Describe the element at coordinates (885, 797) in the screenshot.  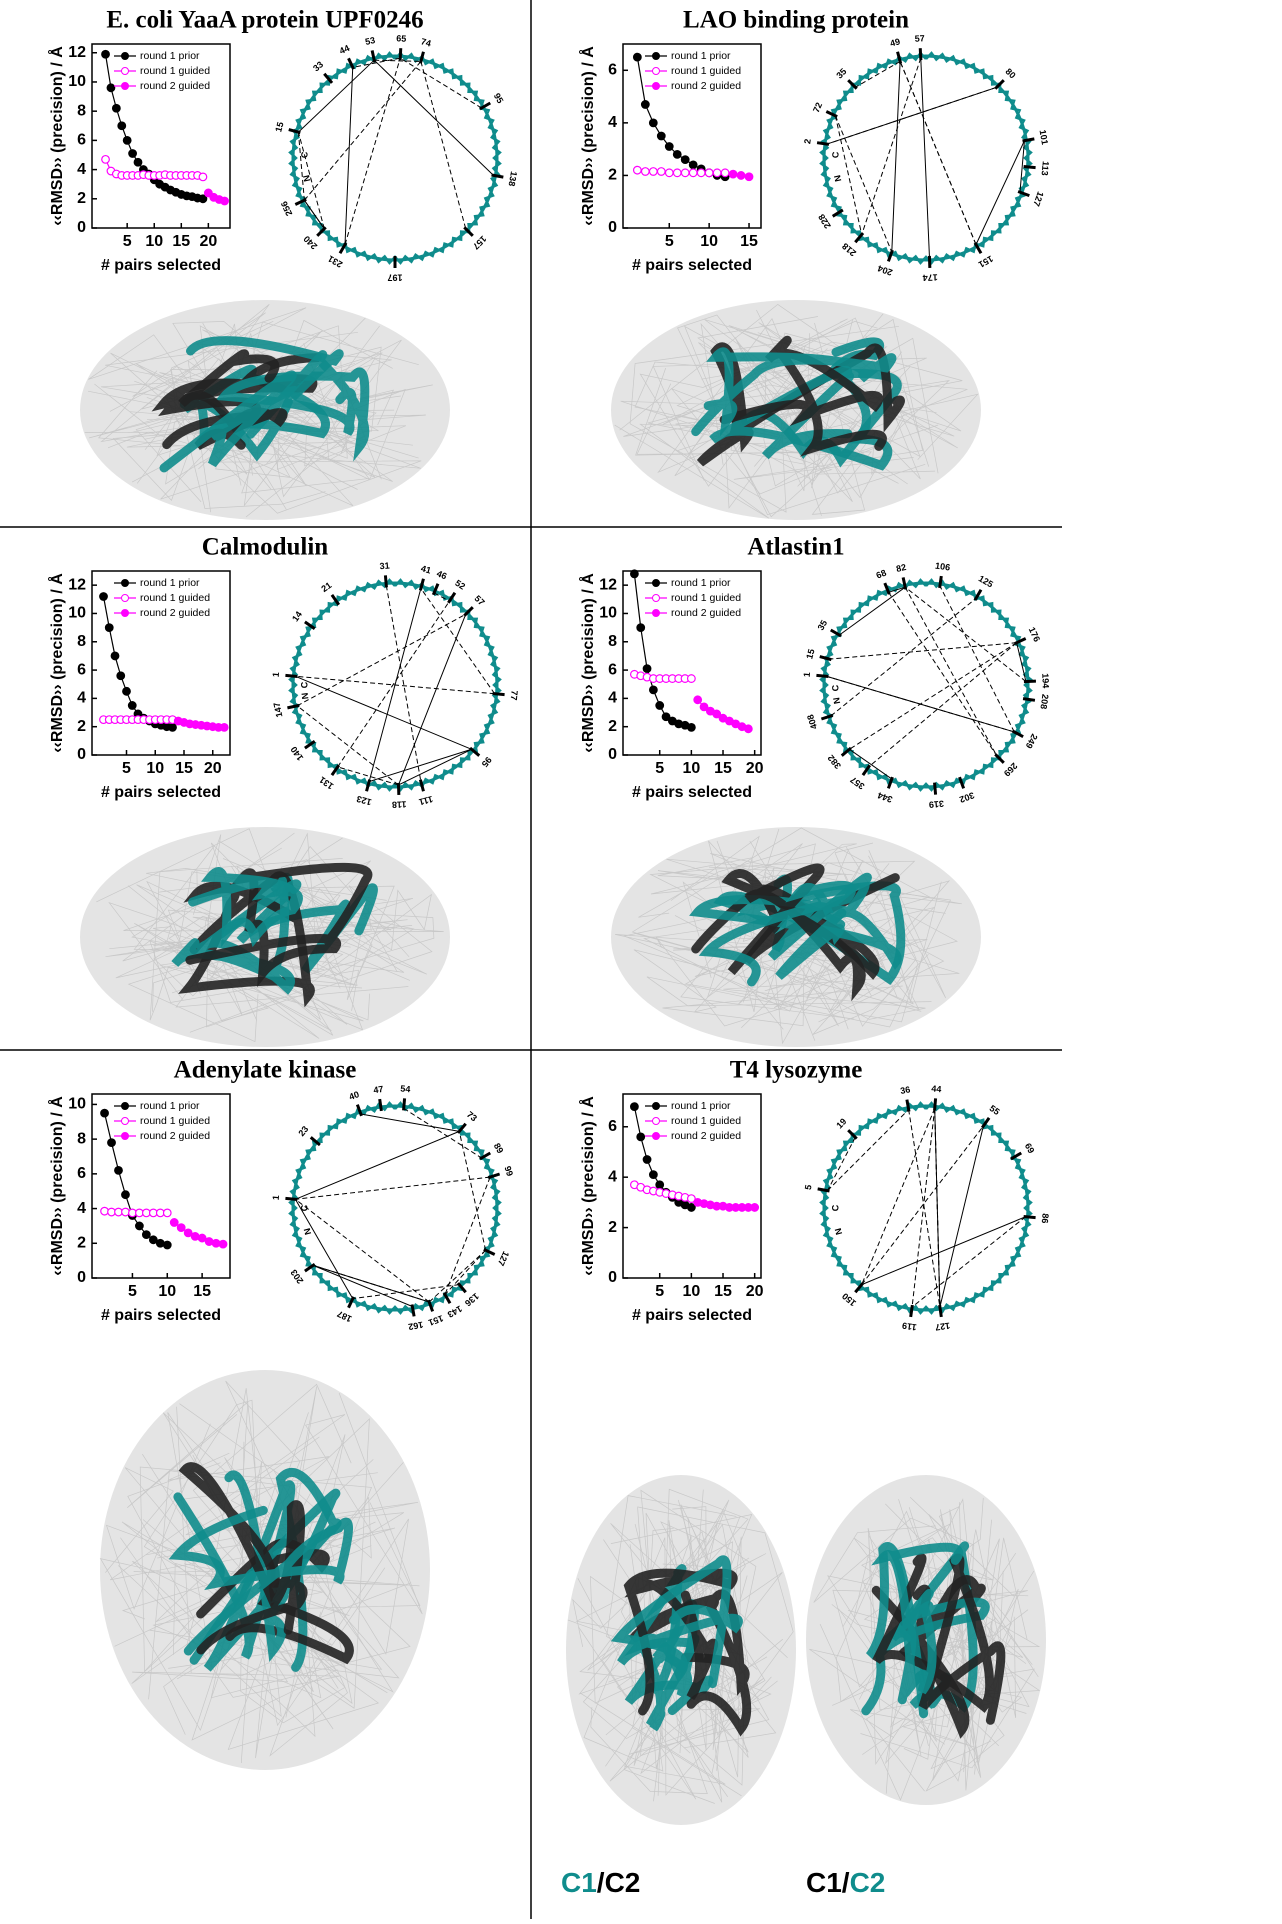
I see `residue-label: 344` at that location.